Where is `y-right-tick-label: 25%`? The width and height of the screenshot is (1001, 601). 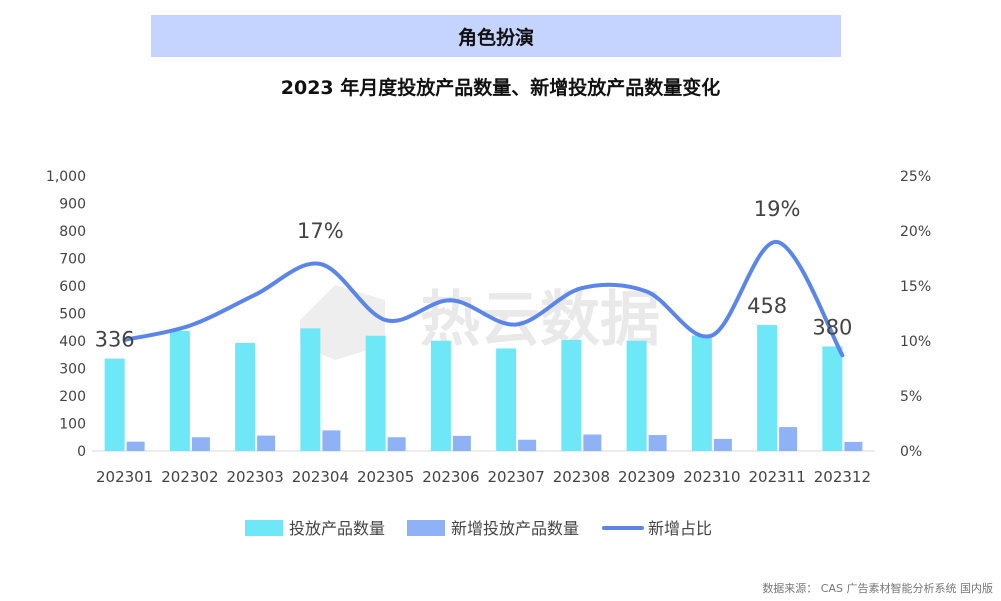
y-right-tick-label: 25% is located at coordinates (915, 177).